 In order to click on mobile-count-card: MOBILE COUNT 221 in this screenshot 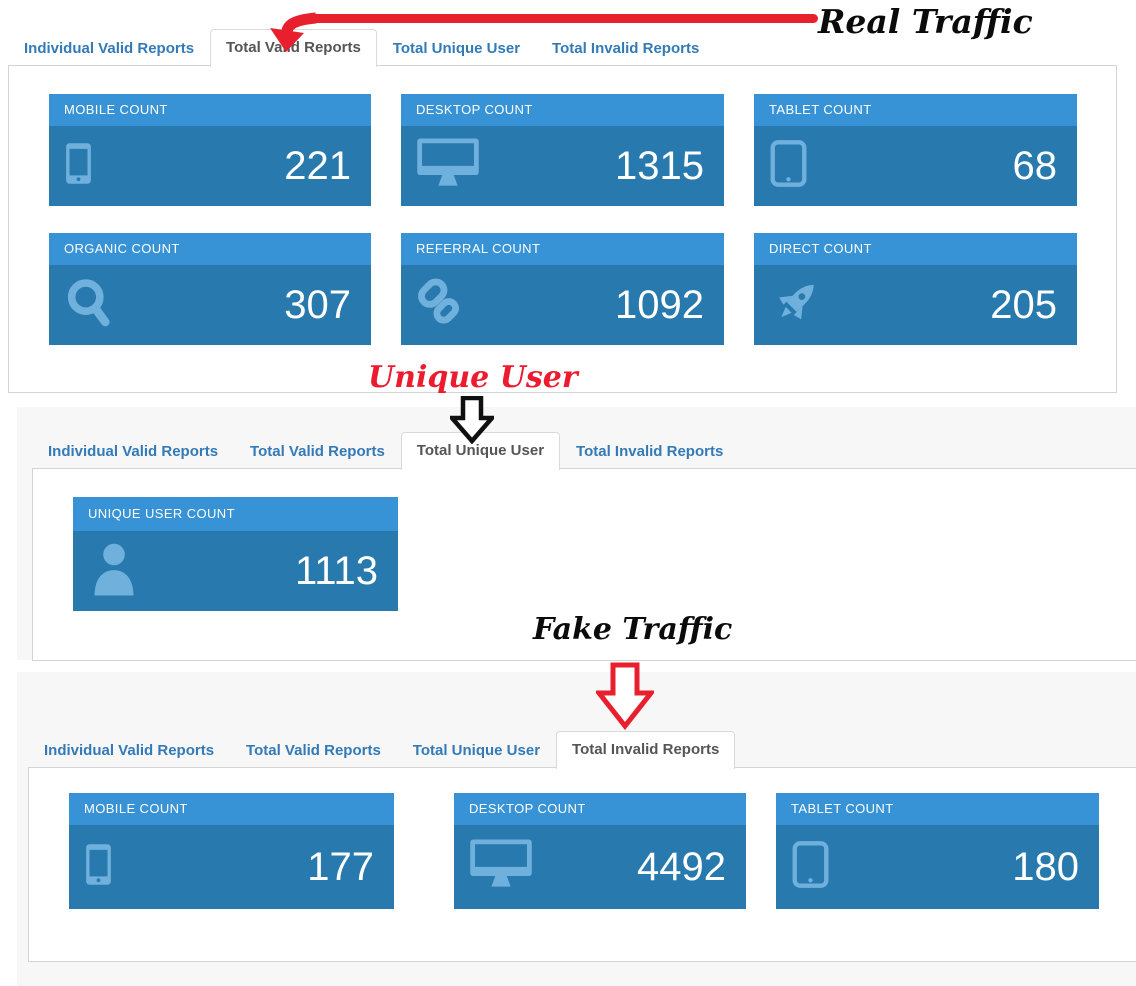, I will do `click(210, 150)`.